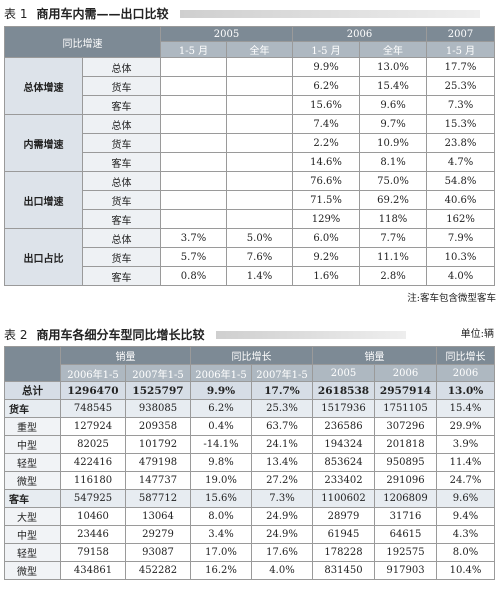  What do you see at coordinates (465, 426) in the screenshot?
I see `table2-cell: 29.9%` at bounding box center [465, 426].